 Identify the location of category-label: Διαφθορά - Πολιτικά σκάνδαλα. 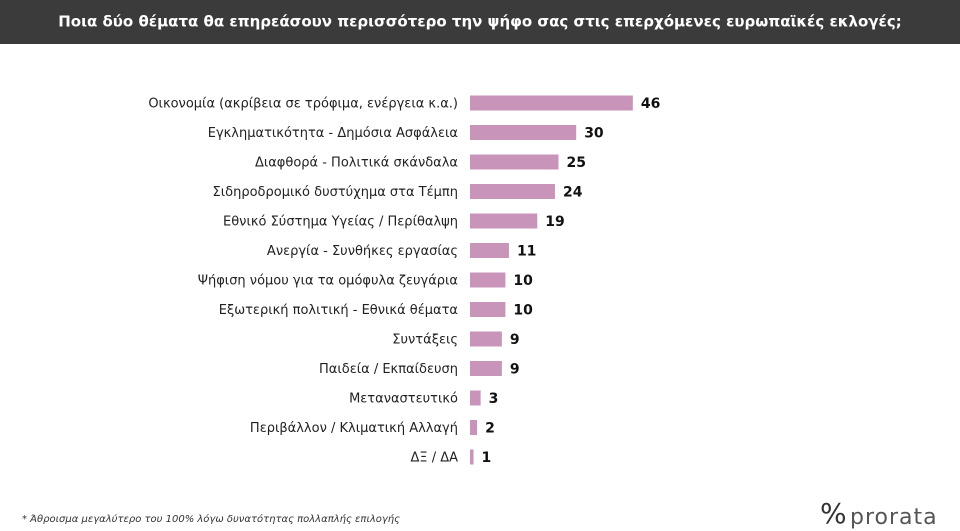
(356, 163).